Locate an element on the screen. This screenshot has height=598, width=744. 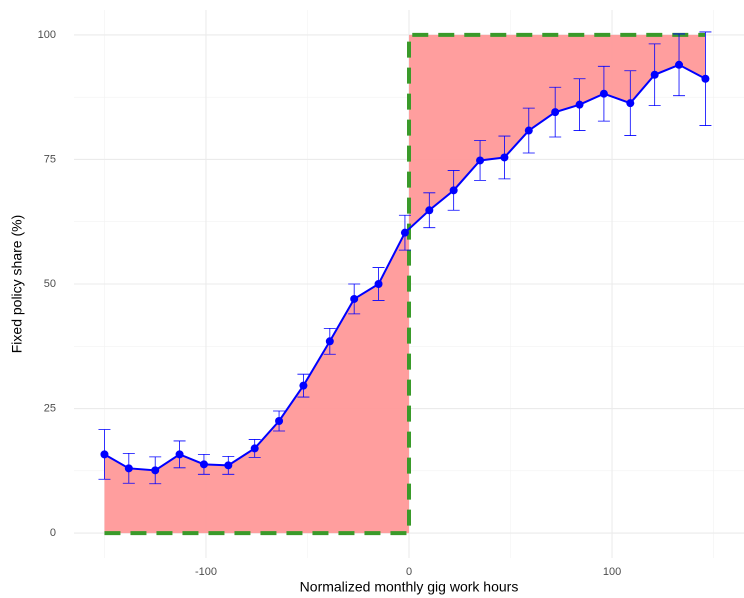
x-tick-label: 100 is located at coordinates (612, 572).